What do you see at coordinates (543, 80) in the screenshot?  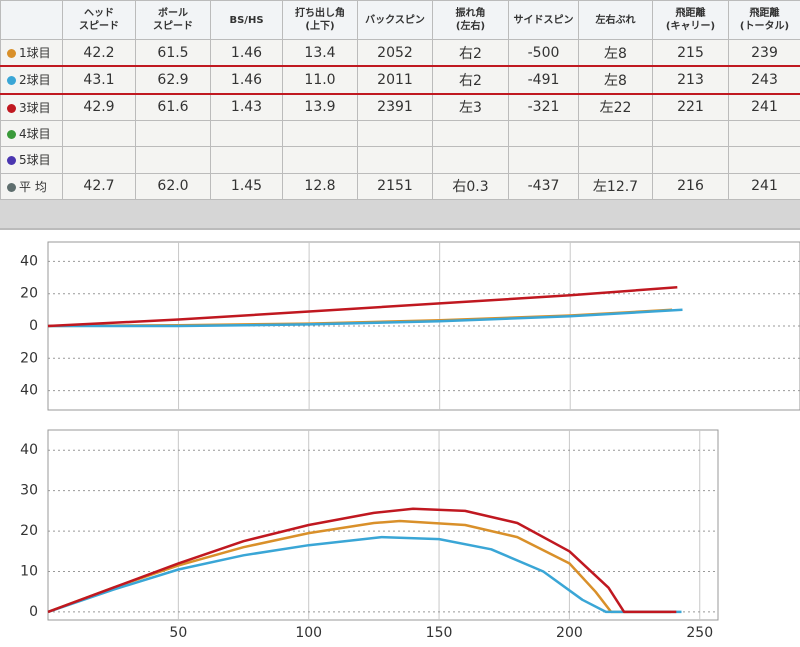 I see `cell: -491` at bounding box center [543, 80].